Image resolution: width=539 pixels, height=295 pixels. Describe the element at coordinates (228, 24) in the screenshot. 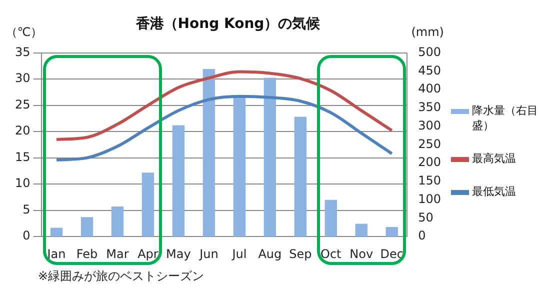

I see `chart-title: 香港（Hong Kong）の気候` at that location.